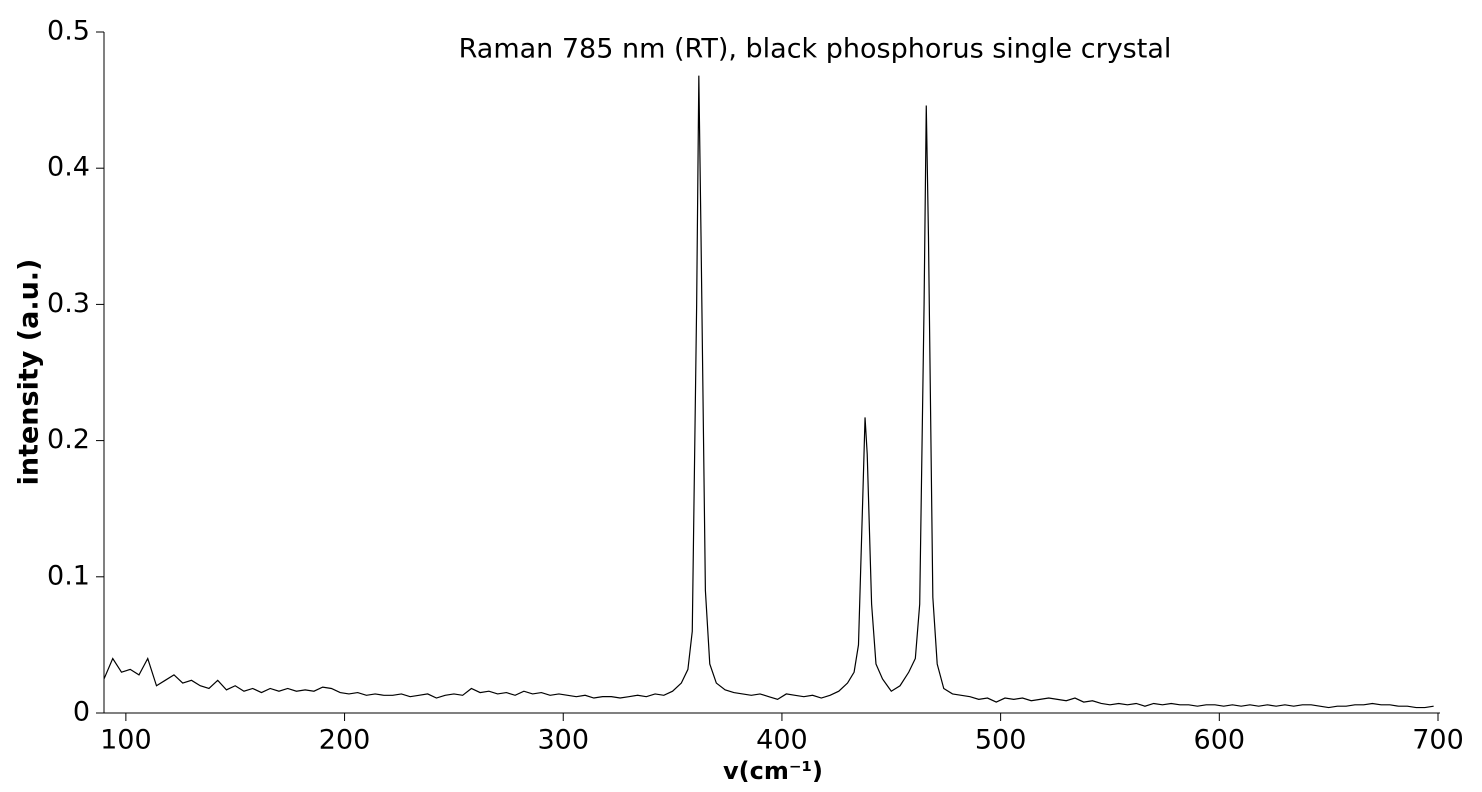 The width and height of the screenshot is (1482, 792). What do you see at coordinates (29, 372) in the screenshot?
I see `y-axis-label: intensity (a.u.)` at bounding box center [29, 372].